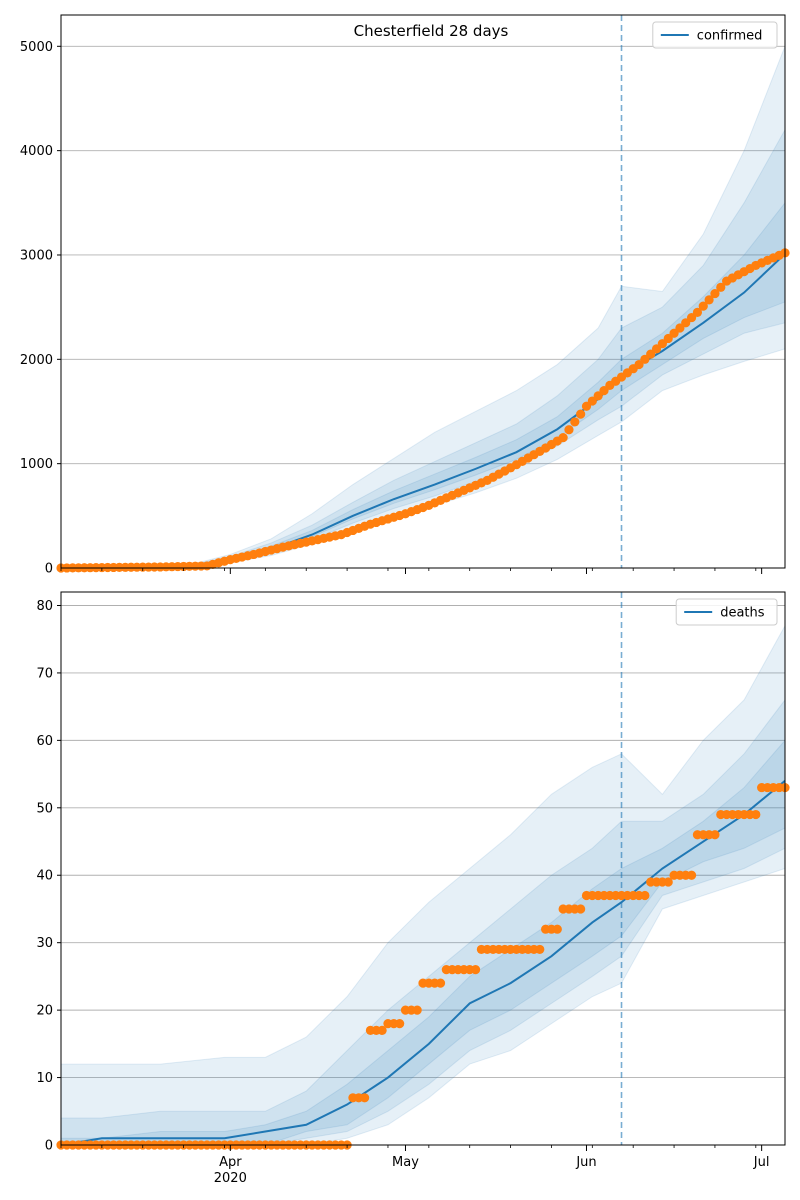 The image size is (800, 1200). What do you see at coordinates (585, 1162) in the screenshot?
I see `x-tick-label: Jun` at bounding box center [585, 1162].